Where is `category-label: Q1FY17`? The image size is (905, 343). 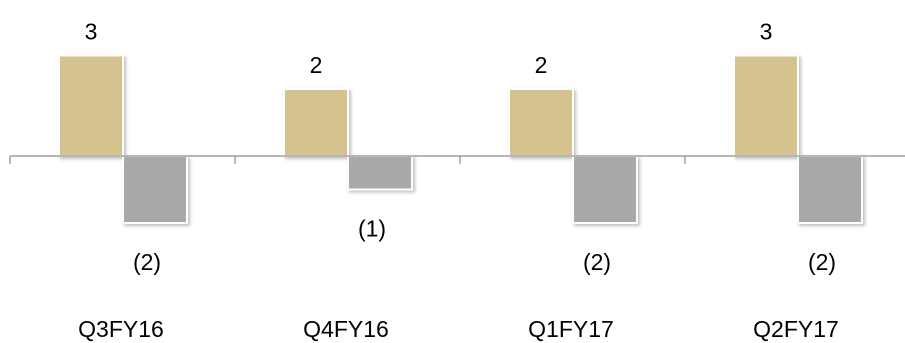 category-label: Q1FY17 is located at coordinates (571, 329).